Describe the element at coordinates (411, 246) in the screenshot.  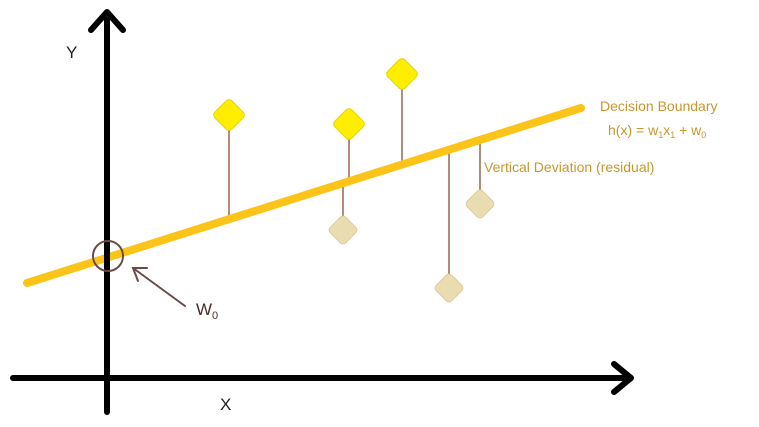
I see `points-below` at that location.